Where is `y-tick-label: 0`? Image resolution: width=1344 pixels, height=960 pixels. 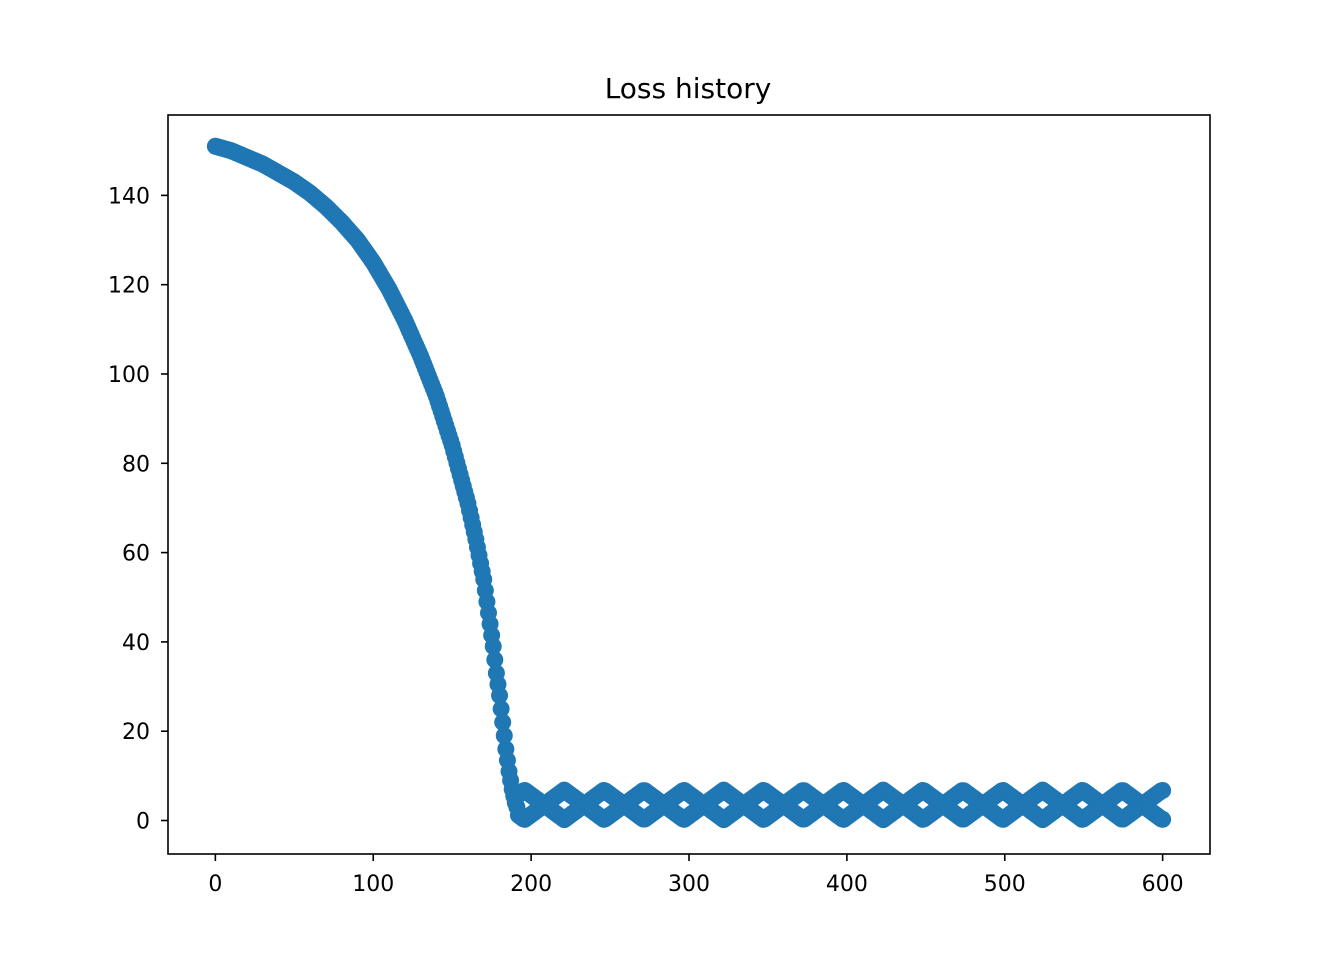 y-tick-label: 0 is located at coordinates (143, 822).